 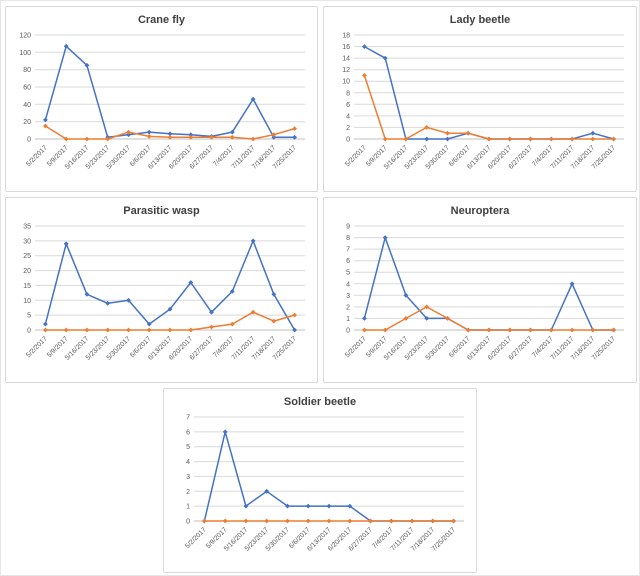 What do you see at coordinates (25, 53) in the screenshot?
I see `svg-text: 100` at bounding box center [25, 53].